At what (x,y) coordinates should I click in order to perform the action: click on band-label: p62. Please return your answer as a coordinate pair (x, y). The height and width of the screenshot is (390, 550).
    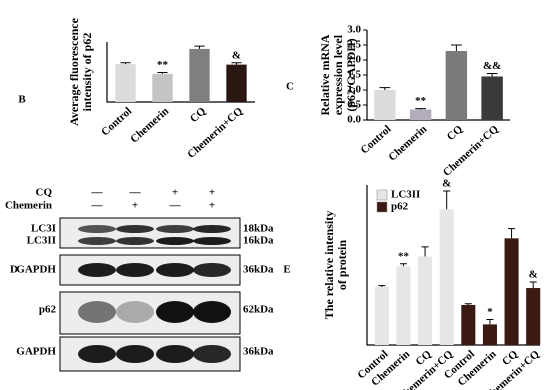
    Looking at the image, I should click on (48, 310).